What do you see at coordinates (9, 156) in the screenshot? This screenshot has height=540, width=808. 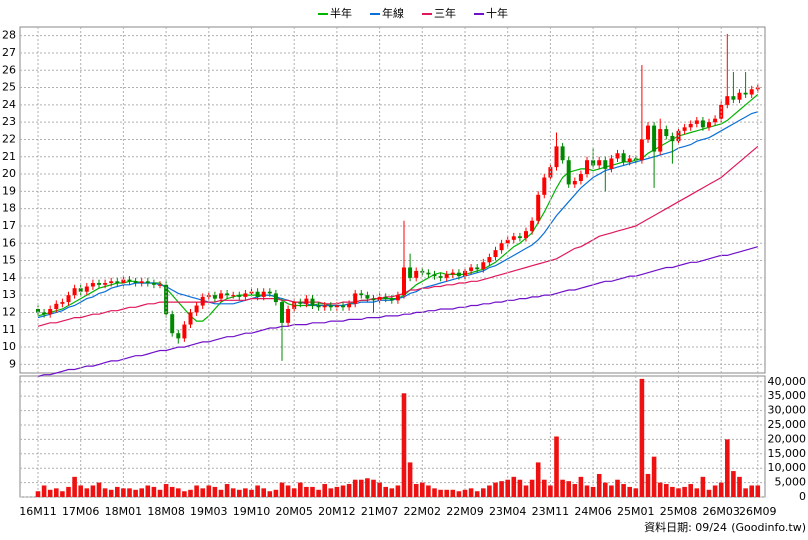 I see `y-tick-label: 21` at bounding box center [9, 156].